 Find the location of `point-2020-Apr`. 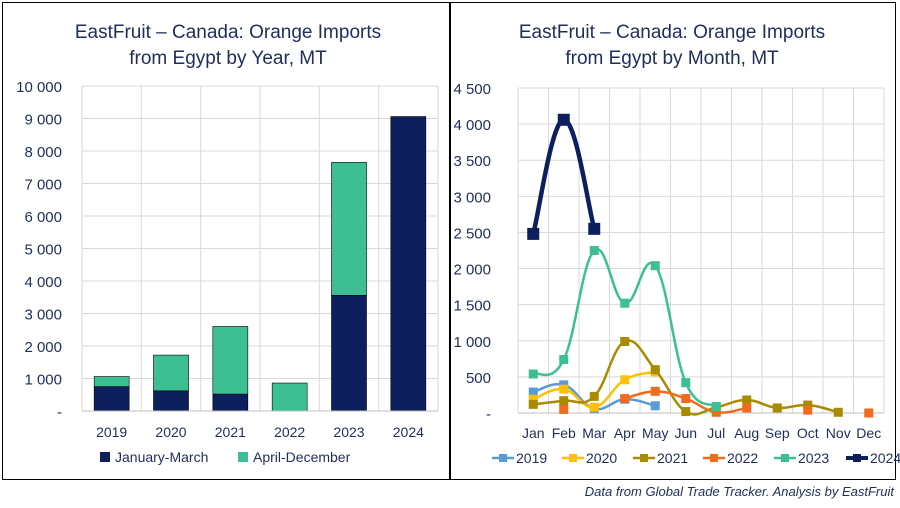

point-2020-Apr is located at coordinates (625, 380).